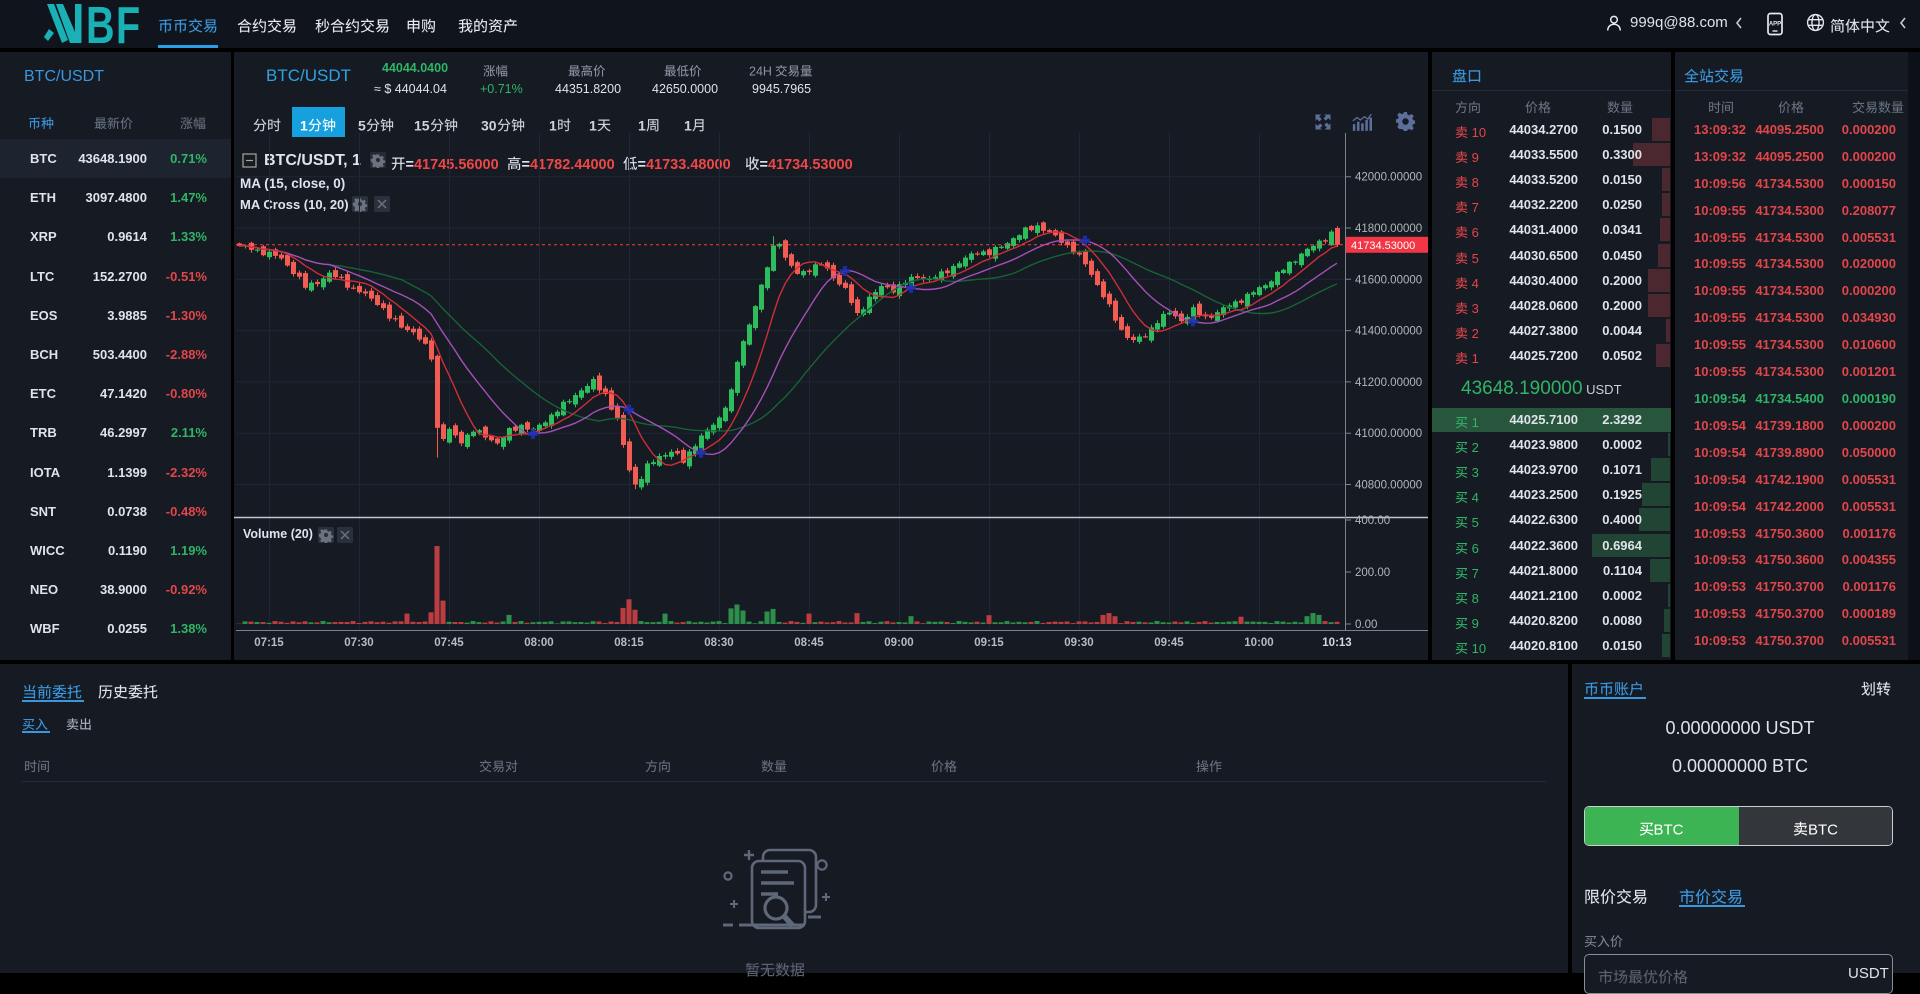  I want to click on svg-text: 41800.00000, so click(1388, 229).